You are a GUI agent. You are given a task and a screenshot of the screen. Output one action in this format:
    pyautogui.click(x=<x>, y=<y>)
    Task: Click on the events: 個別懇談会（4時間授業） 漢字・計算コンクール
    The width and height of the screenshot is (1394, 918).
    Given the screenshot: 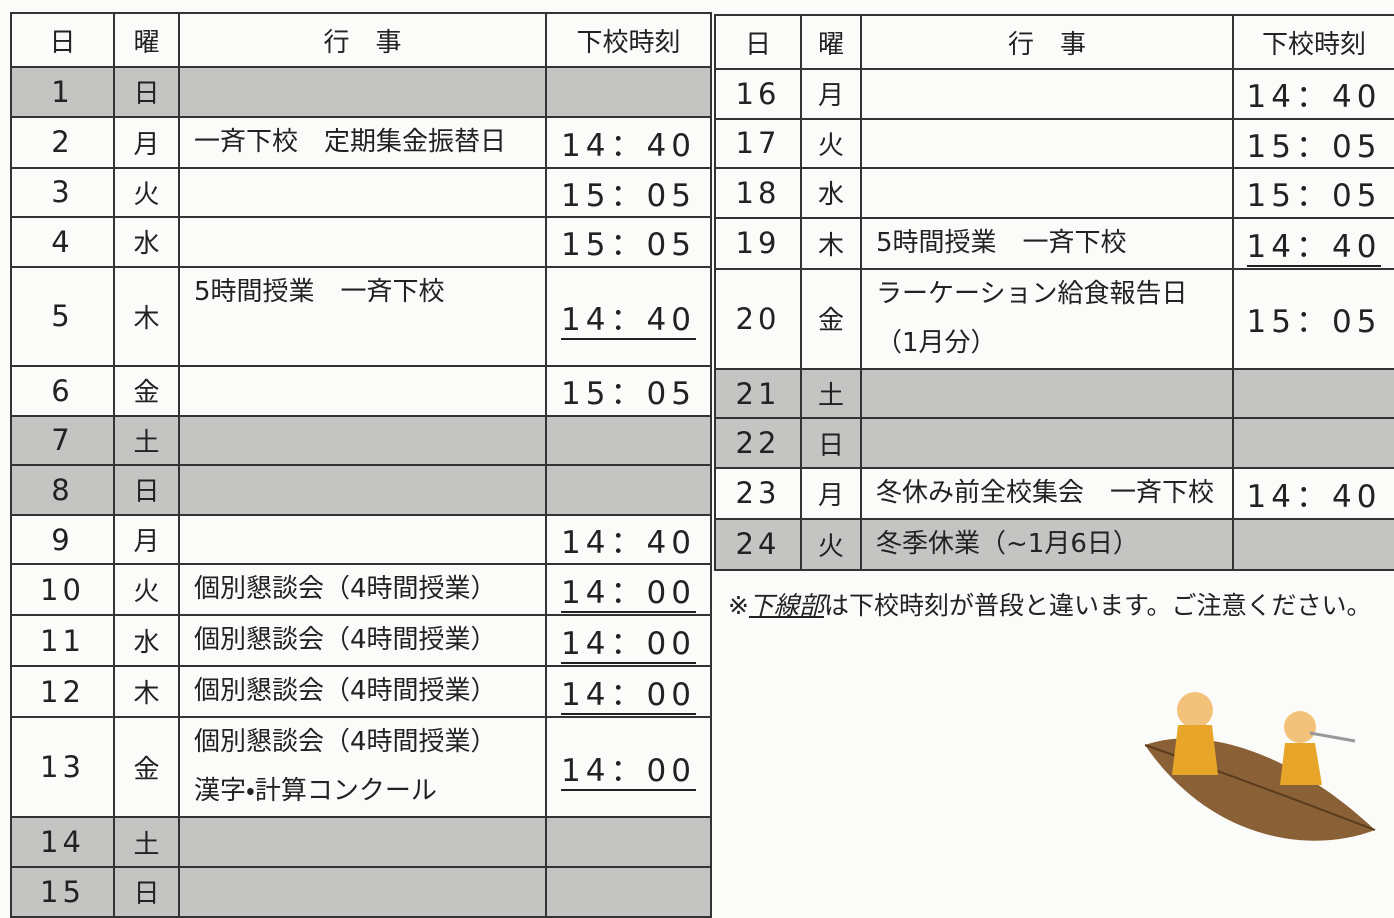 What is the action you would take?
    pyautogui.click(x=362, y=767)
    